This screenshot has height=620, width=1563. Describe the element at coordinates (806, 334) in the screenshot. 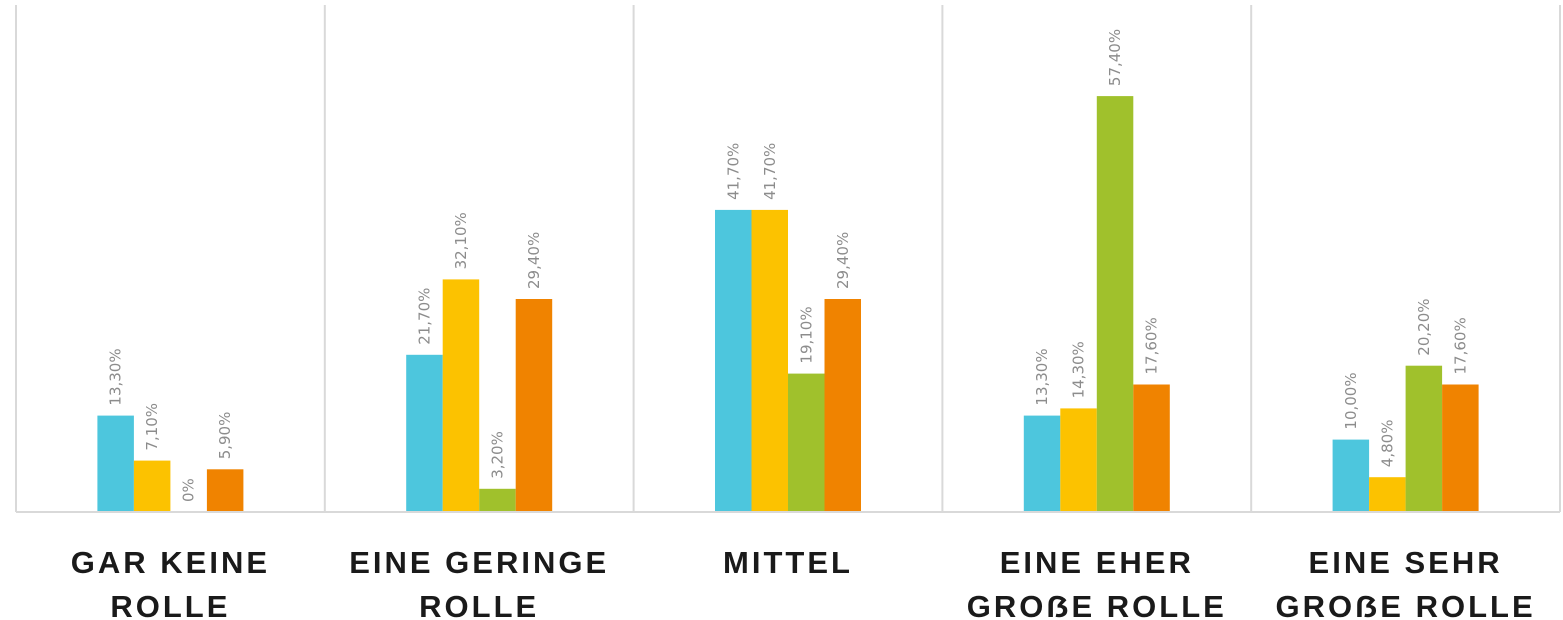

I see `data-label: 19,10%` at that location.